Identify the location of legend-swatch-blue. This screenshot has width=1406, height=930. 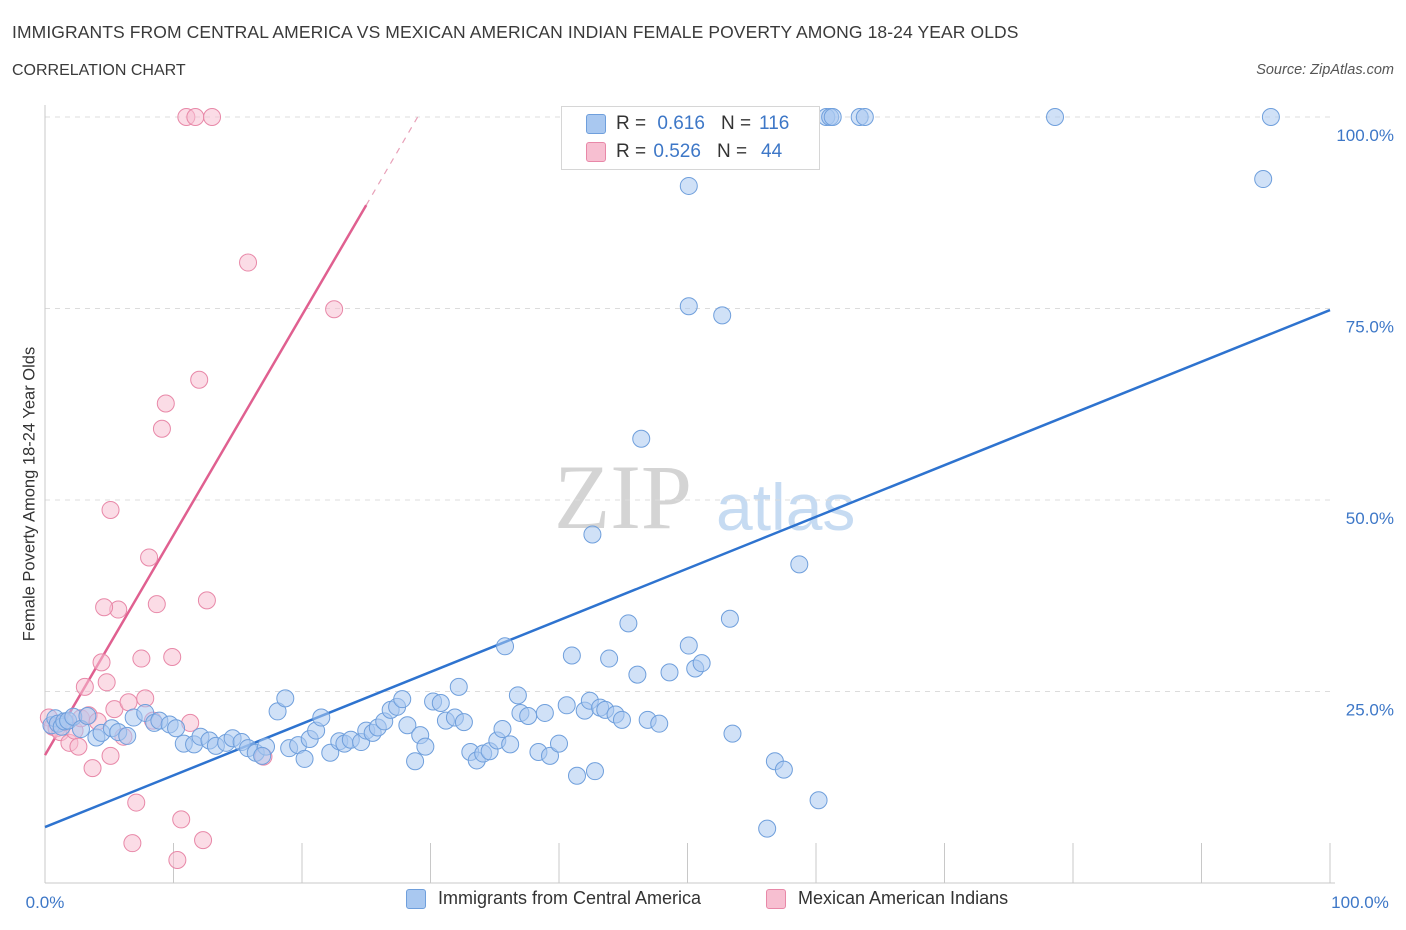
(596, 124).